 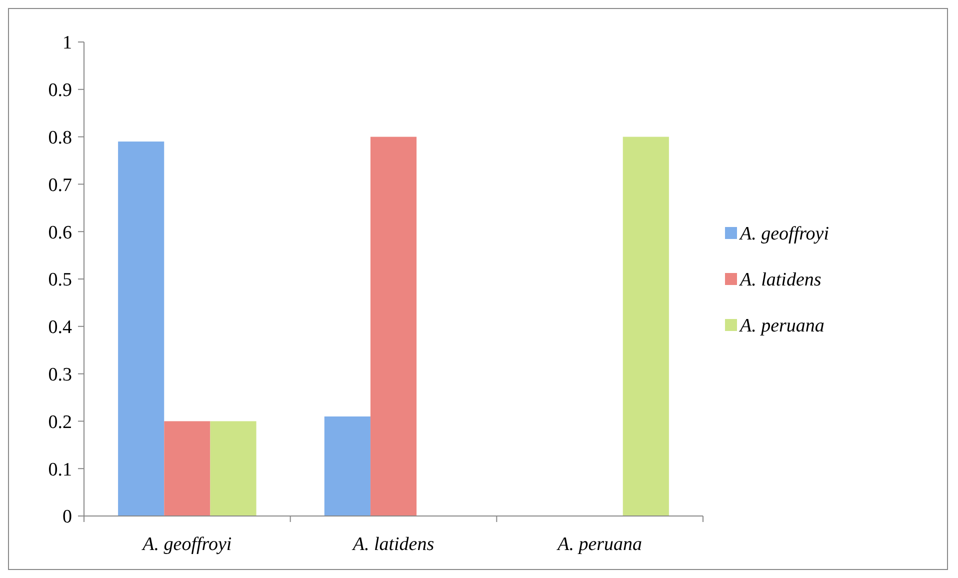 What do you see at coordinates (60, 375) in the screenshot?
I see `y-tick-label: 0.3` at bounding box center [60, 375].